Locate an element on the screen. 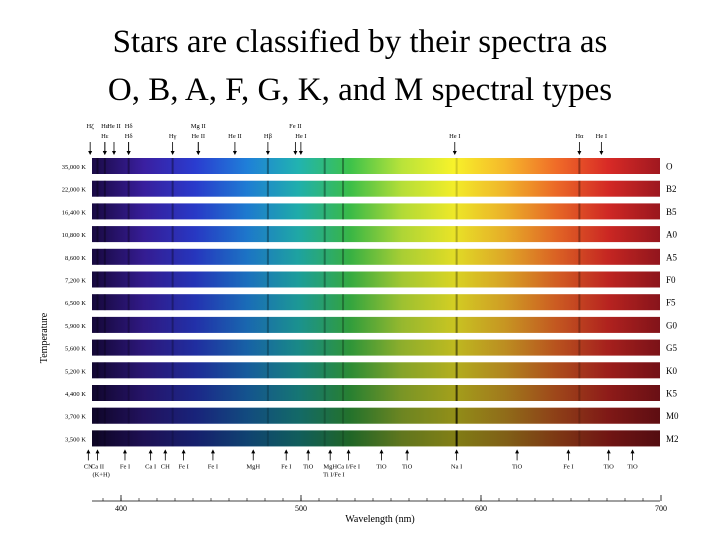 The width and height of the screenshot is (720, 540). spectrum-row: 3,500 K M2 is located at coordinates (372, 438).